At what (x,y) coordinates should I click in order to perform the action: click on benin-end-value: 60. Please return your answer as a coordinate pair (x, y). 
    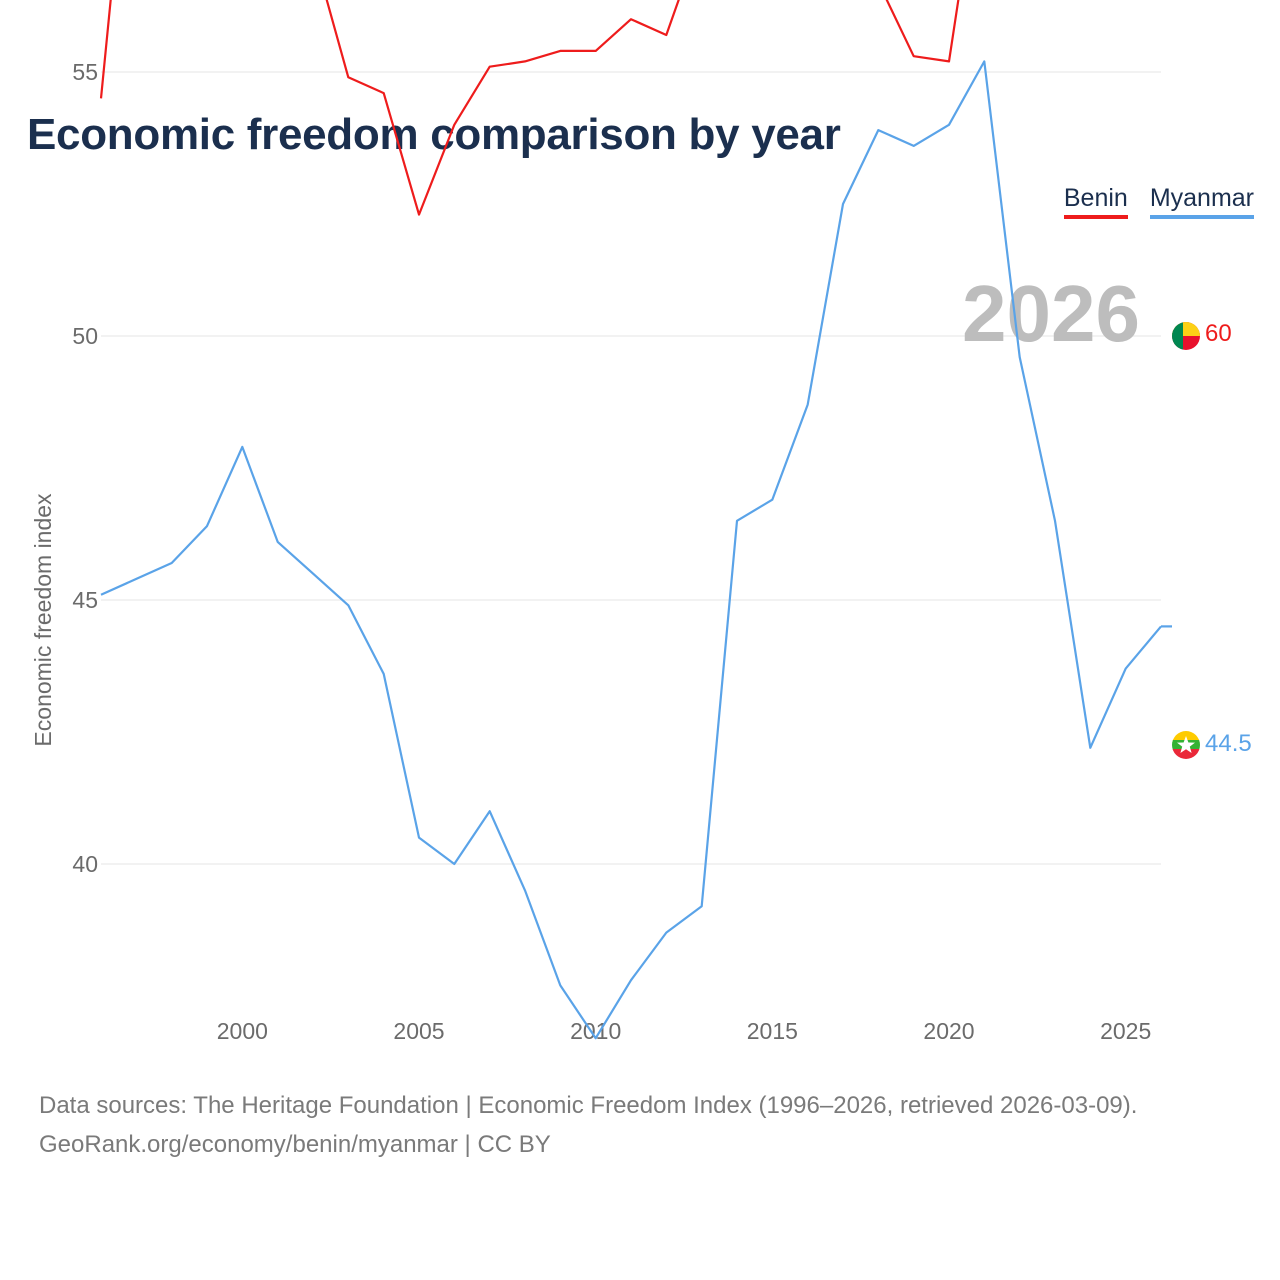
    Looking at the image, I should click on (1218, 333).